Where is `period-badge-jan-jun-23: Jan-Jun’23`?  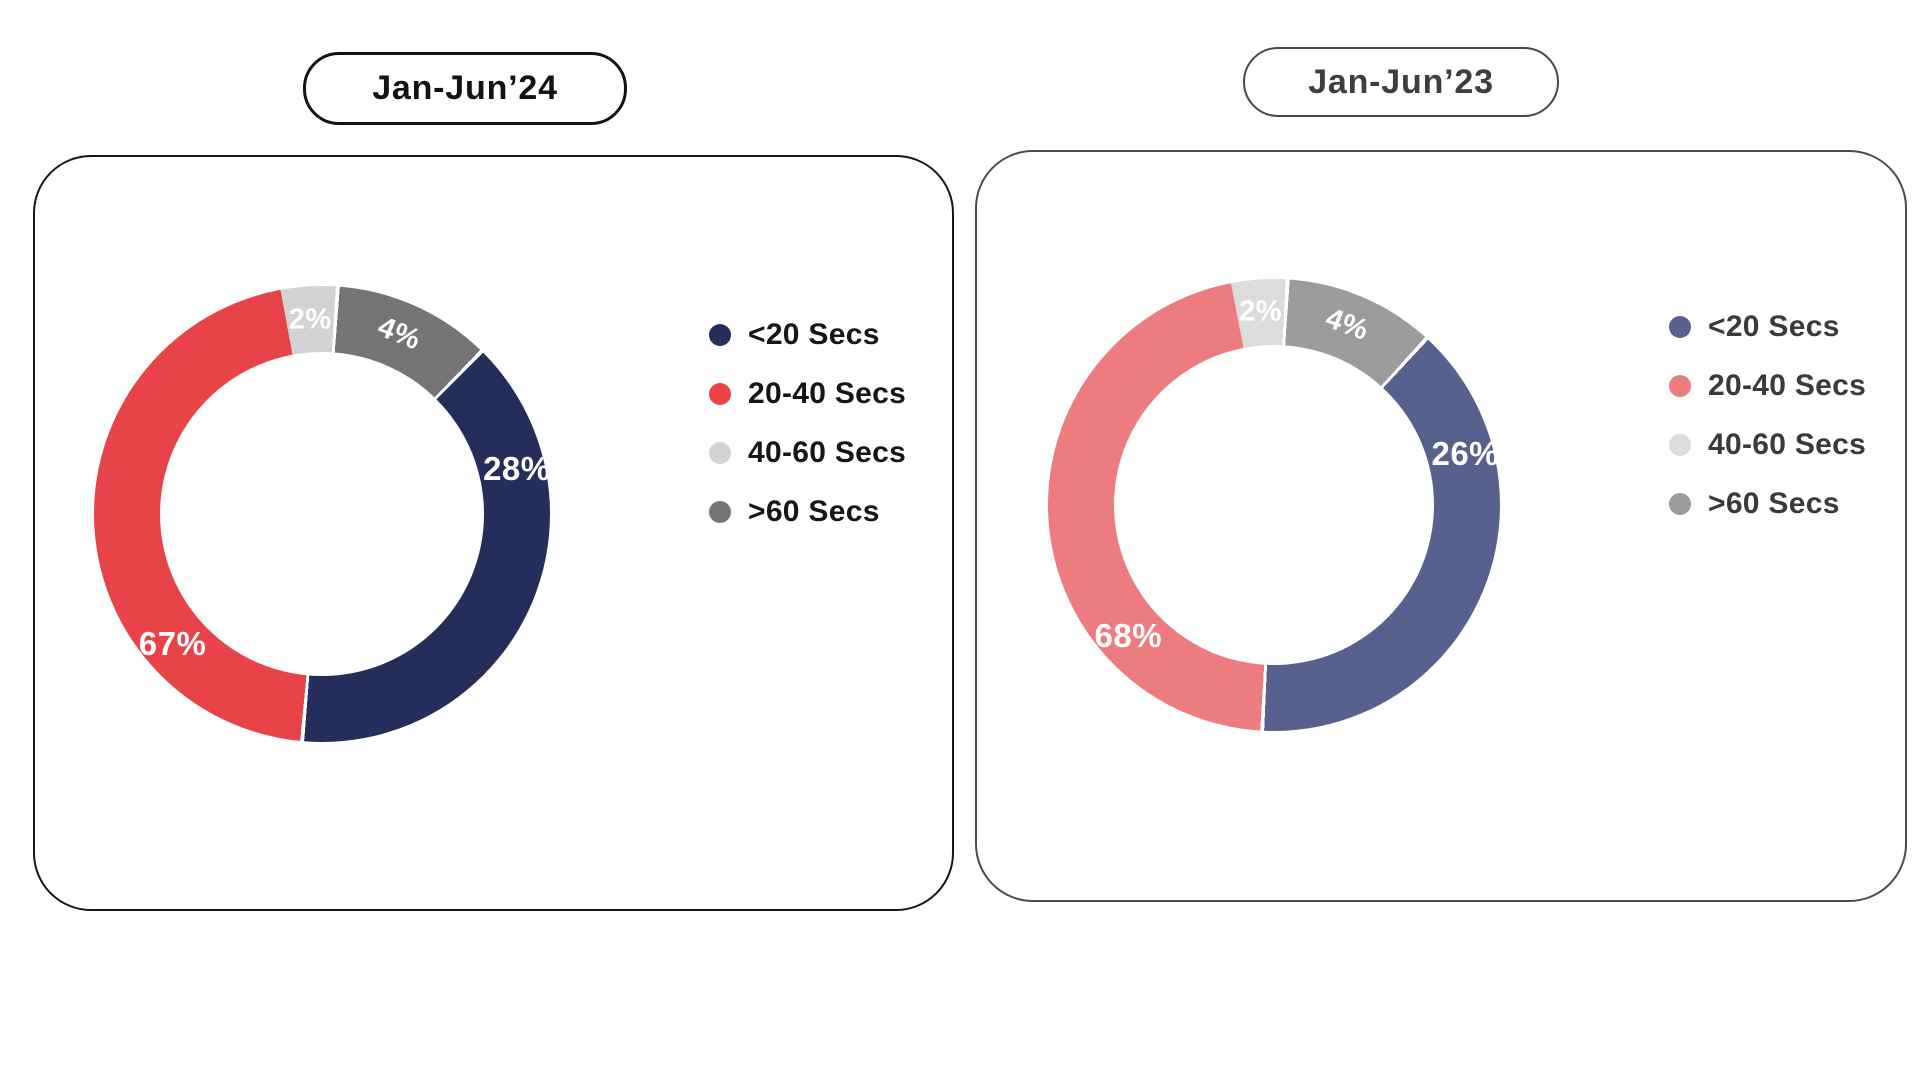 period-badge-jan-jun-23: Jan-Jun’23 is located at coordinates (1401, 82).